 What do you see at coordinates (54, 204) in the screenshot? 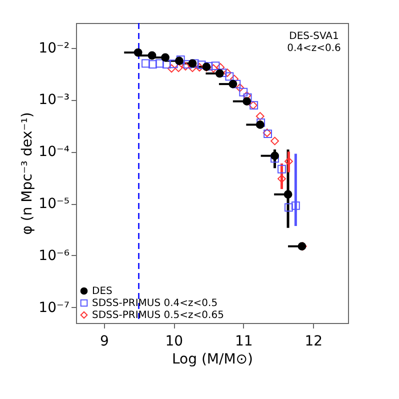
I see `y-tick-label: 10⁻⁵` at bounding box center [54, 204].